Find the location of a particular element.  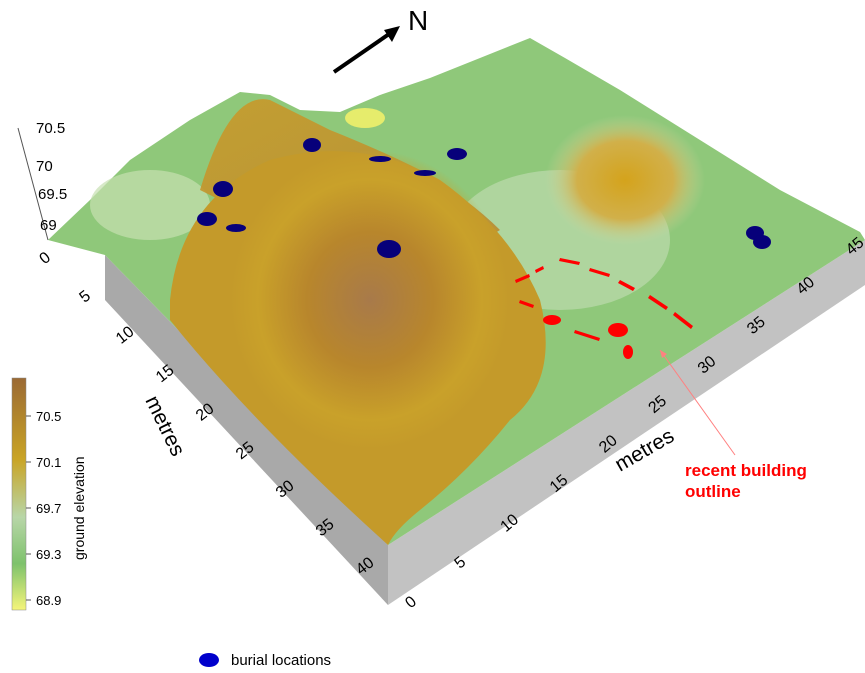

colorbar-tick-label: 70.5 is located at coordinates (48, 416).